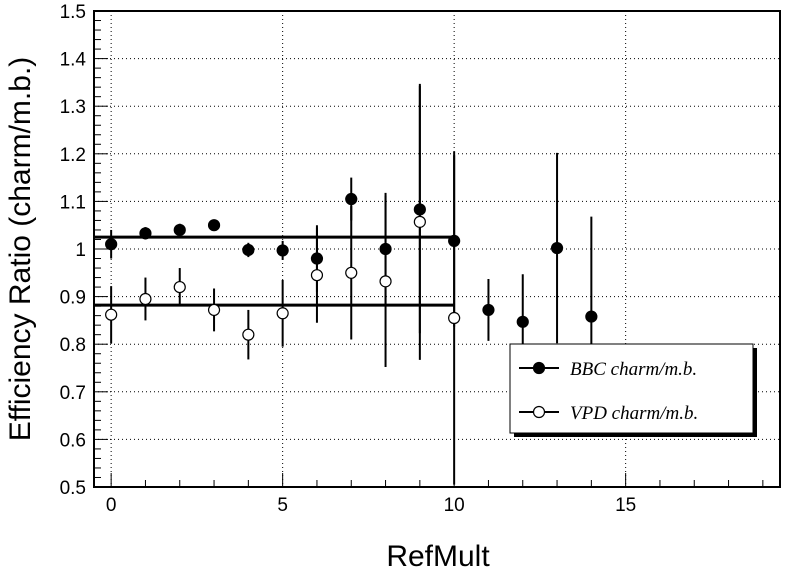  Describe the element at coordinates (73, 440) in the screenshot. I see `y-tick-label: 0.6` at that location.